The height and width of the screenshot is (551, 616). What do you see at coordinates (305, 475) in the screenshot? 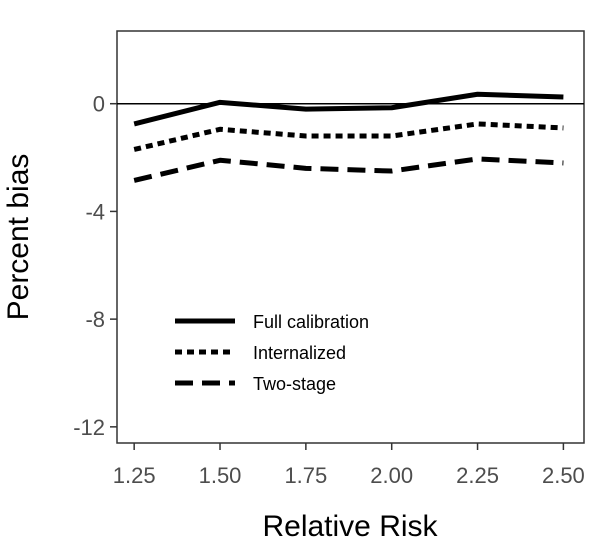
I see `x-tick-label: 1.75` at bounding box center [305, 475].